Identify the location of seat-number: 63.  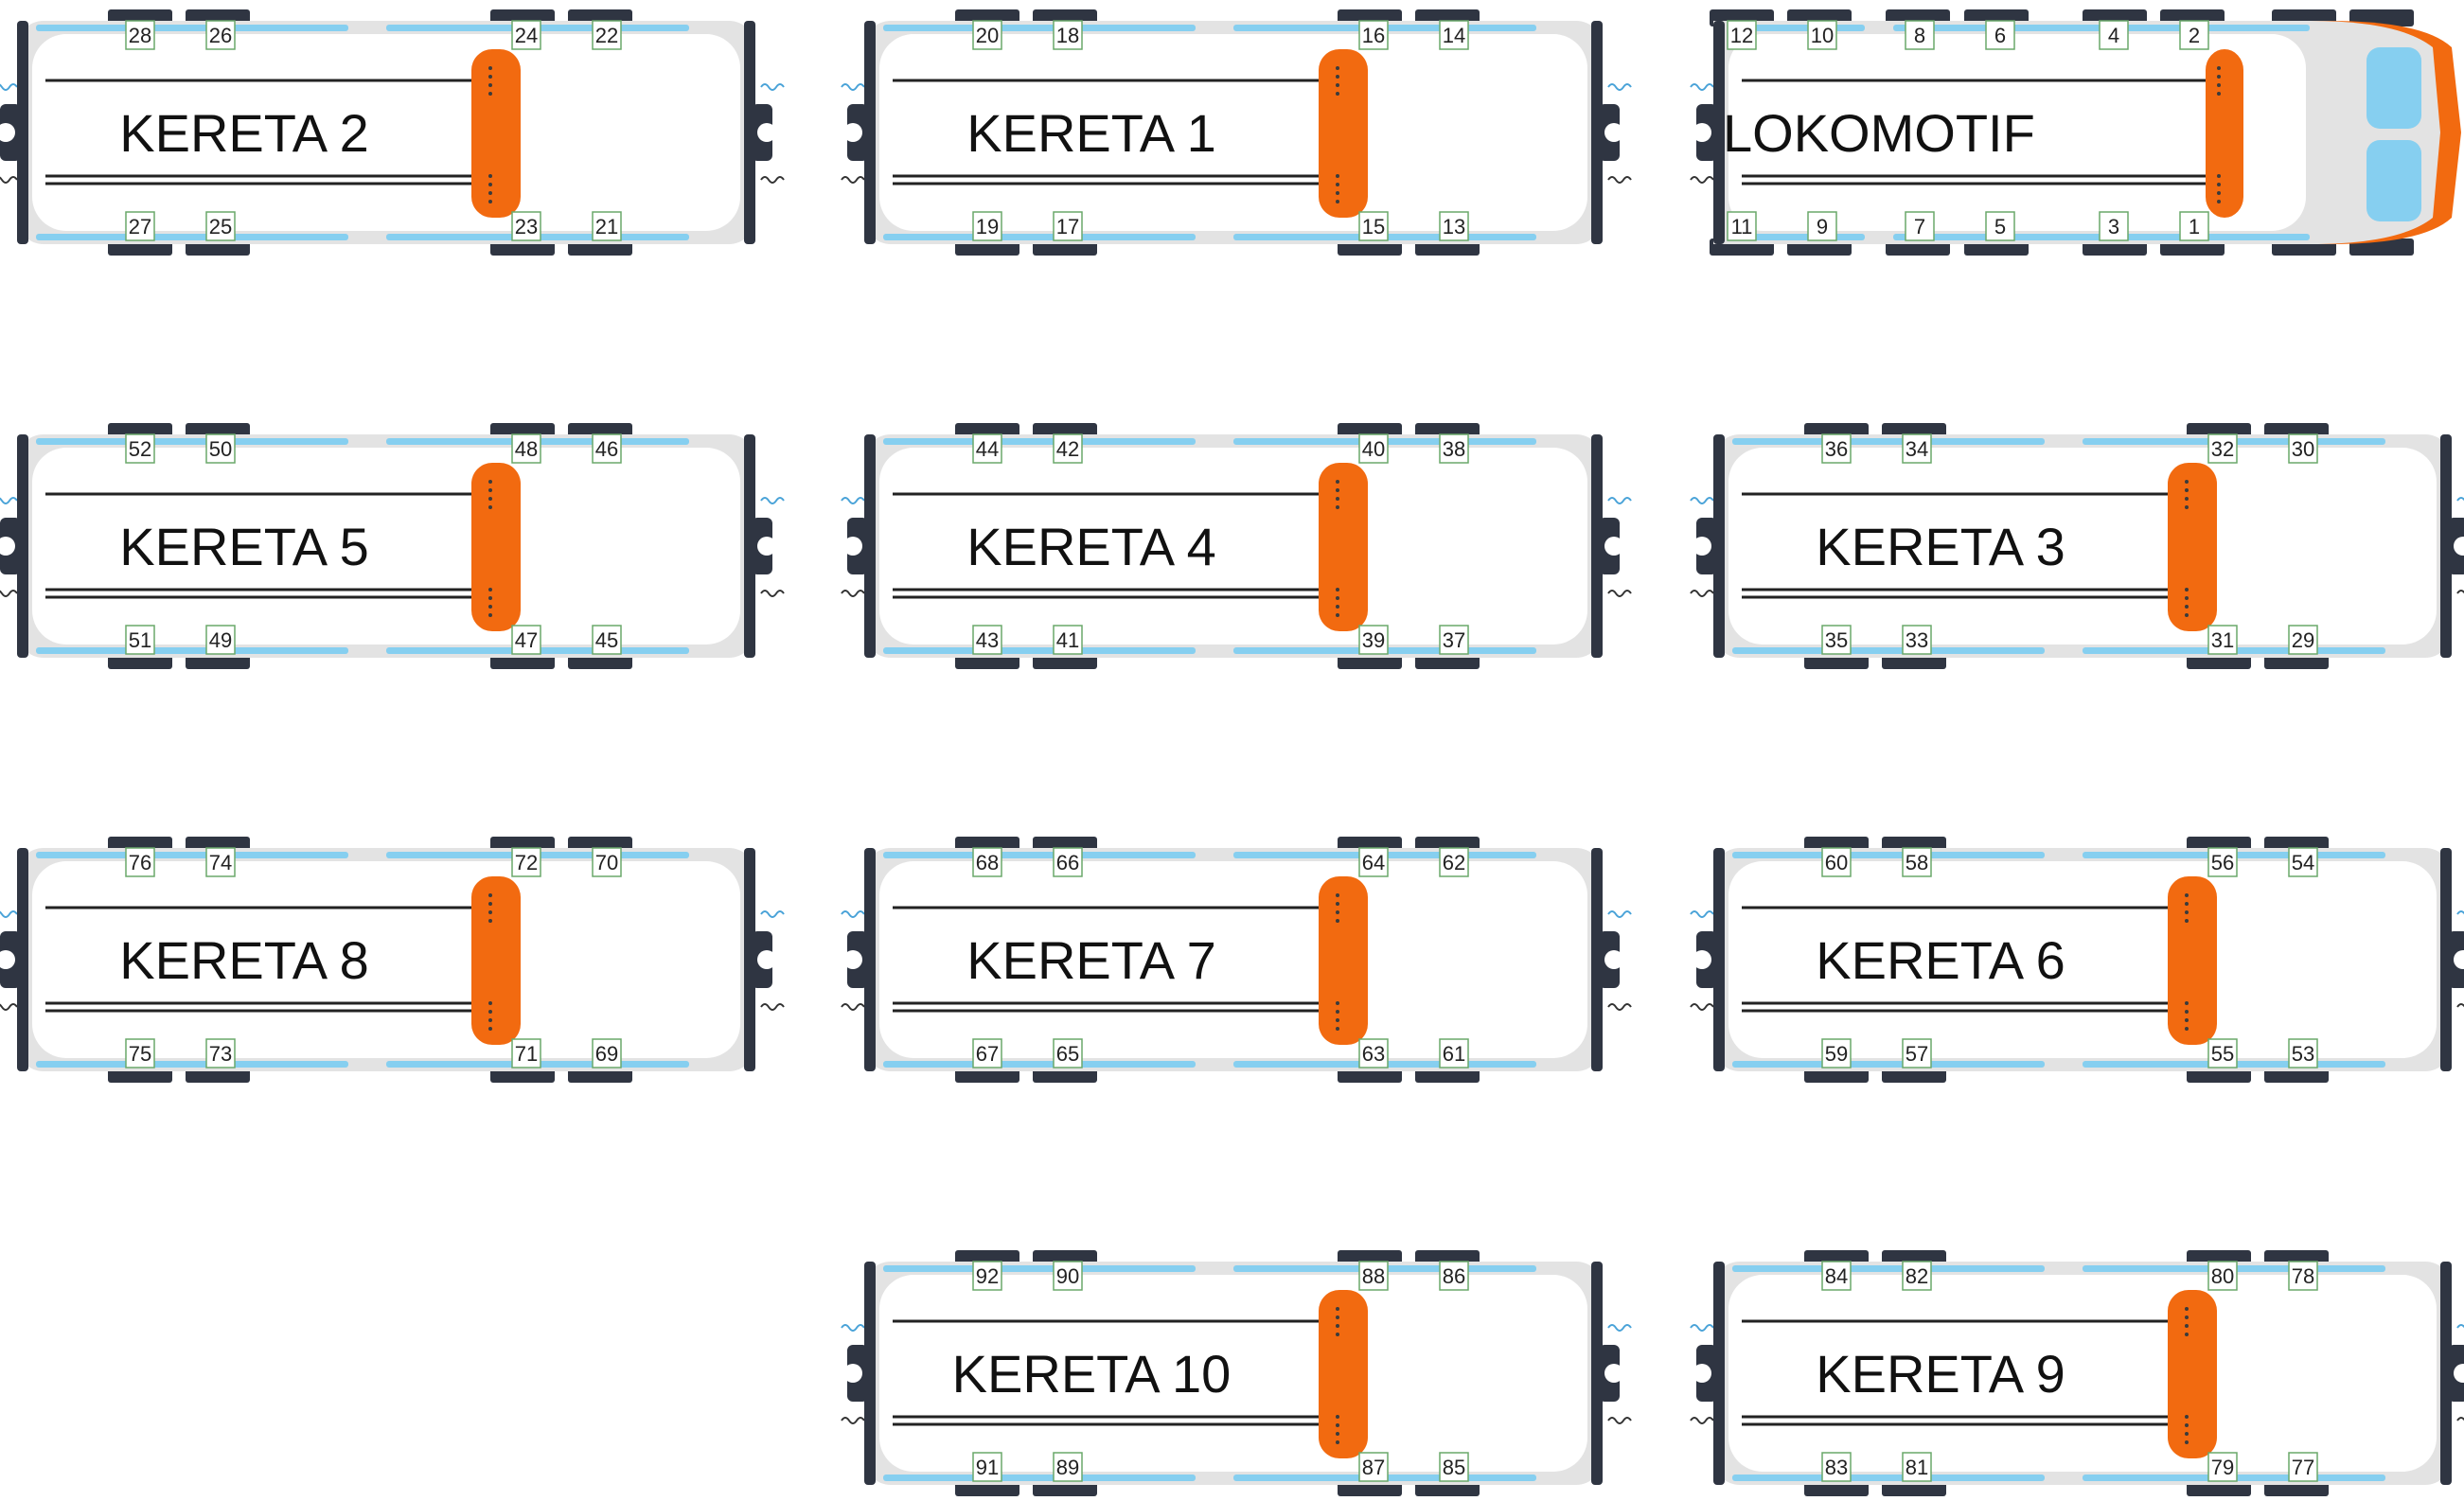
(1373, 1054).